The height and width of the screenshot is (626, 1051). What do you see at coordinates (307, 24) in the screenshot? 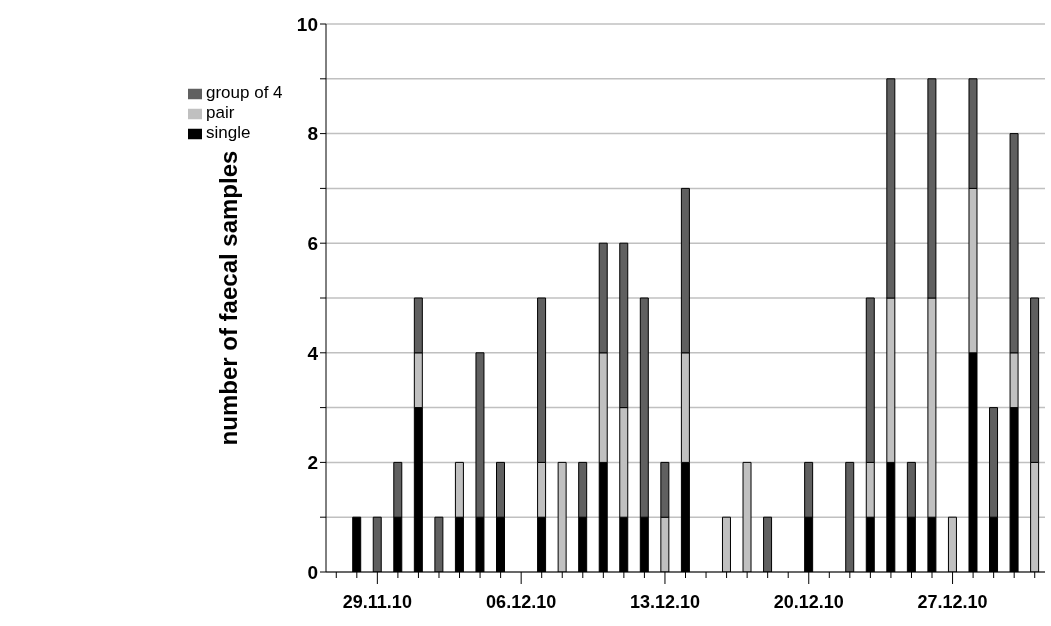
I see `y-tick-label: 10` at bounding box center [307, 24].